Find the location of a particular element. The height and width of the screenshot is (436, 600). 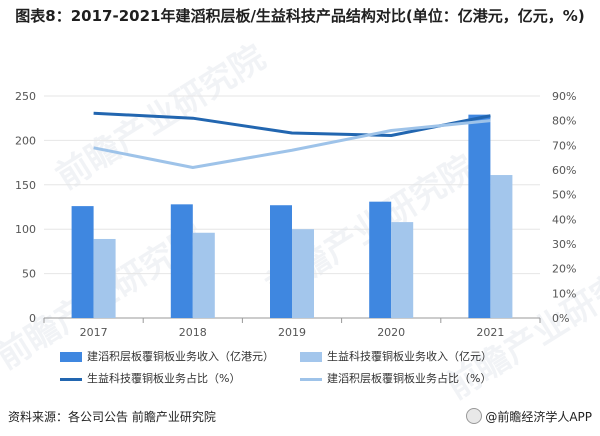

y-tick-label: 200 is located at coordinates (25, 140).